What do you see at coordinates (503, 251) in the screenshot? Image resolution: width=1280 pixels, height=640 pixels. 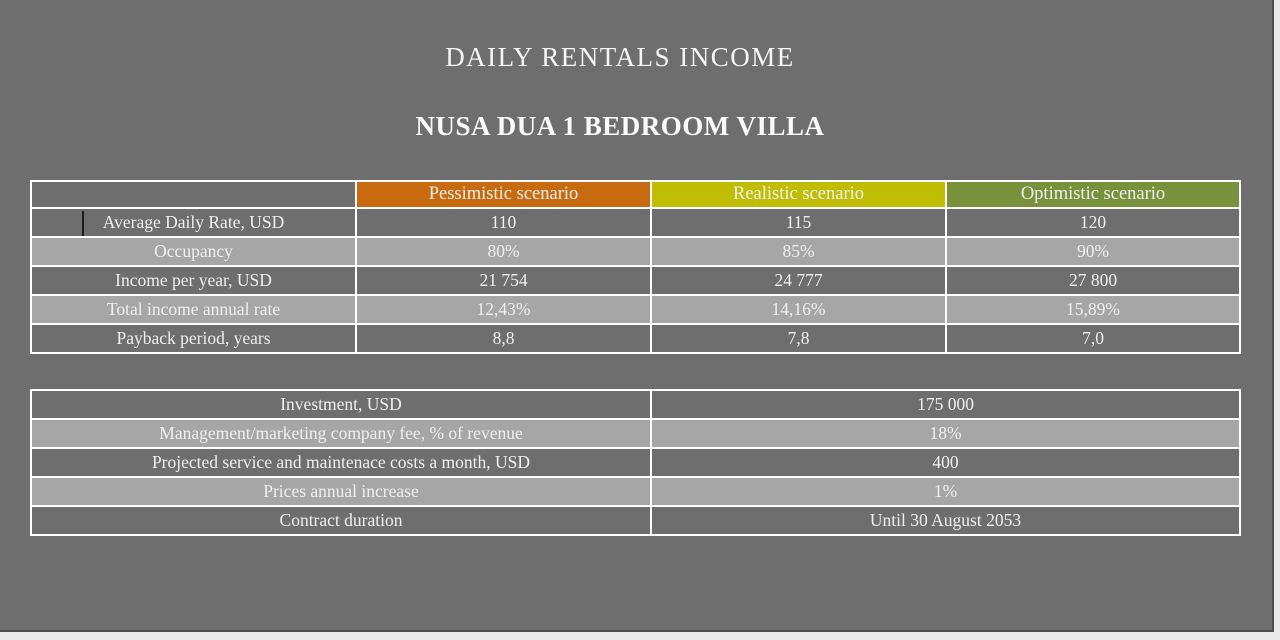 I see `scenario-row-value: 80%` at bounding box center [503, 251].